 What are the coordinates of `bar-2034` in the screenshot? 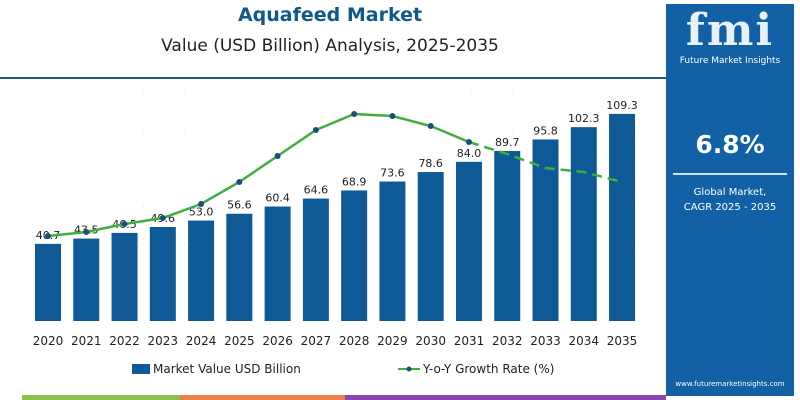 It's located at (583, 224).